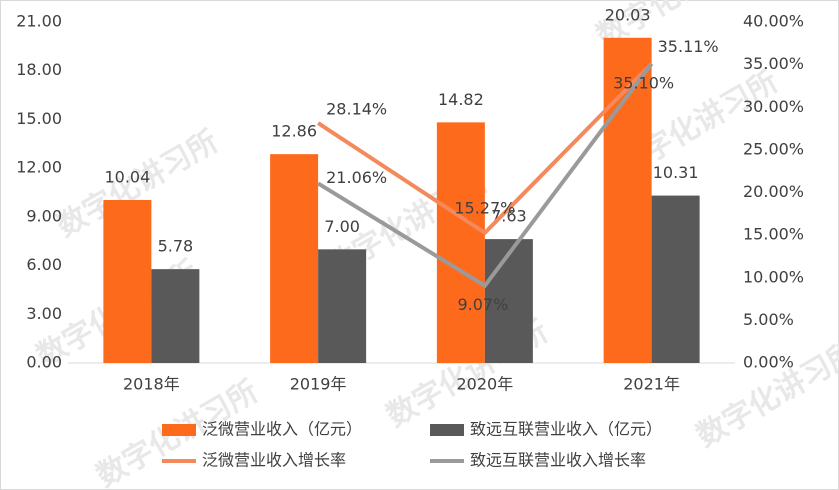  What do you see at coordinates (461, 99) in the screenshot?
I see `value-label: 14.82` at bounding box center [461, 99].